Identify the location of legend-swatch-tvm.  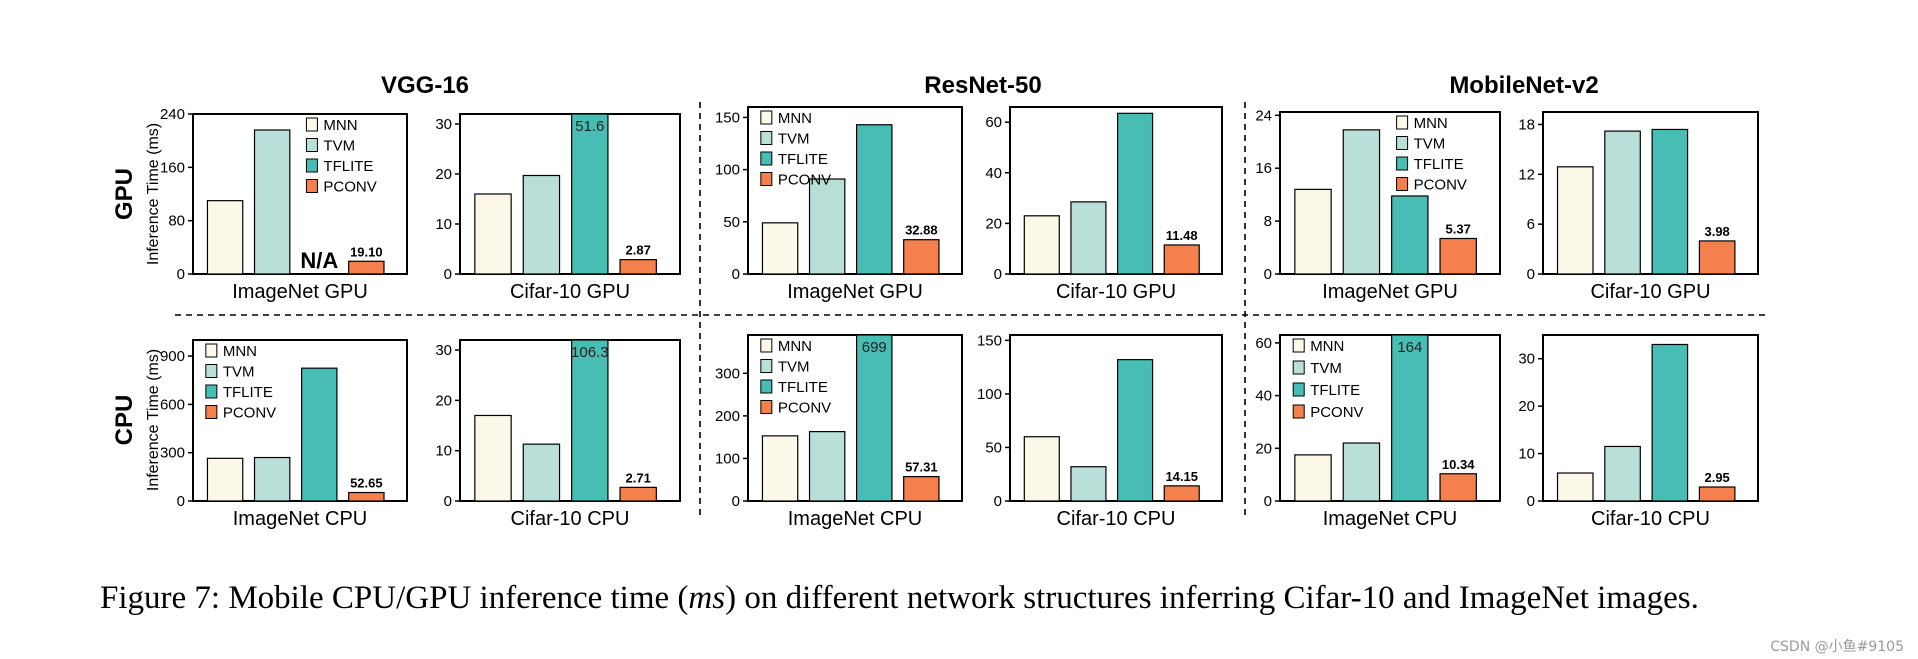
(211, 371).